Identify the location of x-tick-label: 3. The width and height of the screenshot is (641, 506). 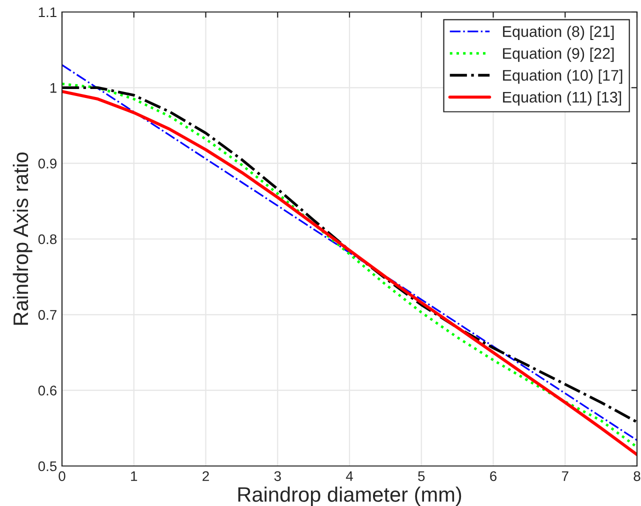
(277, 476).